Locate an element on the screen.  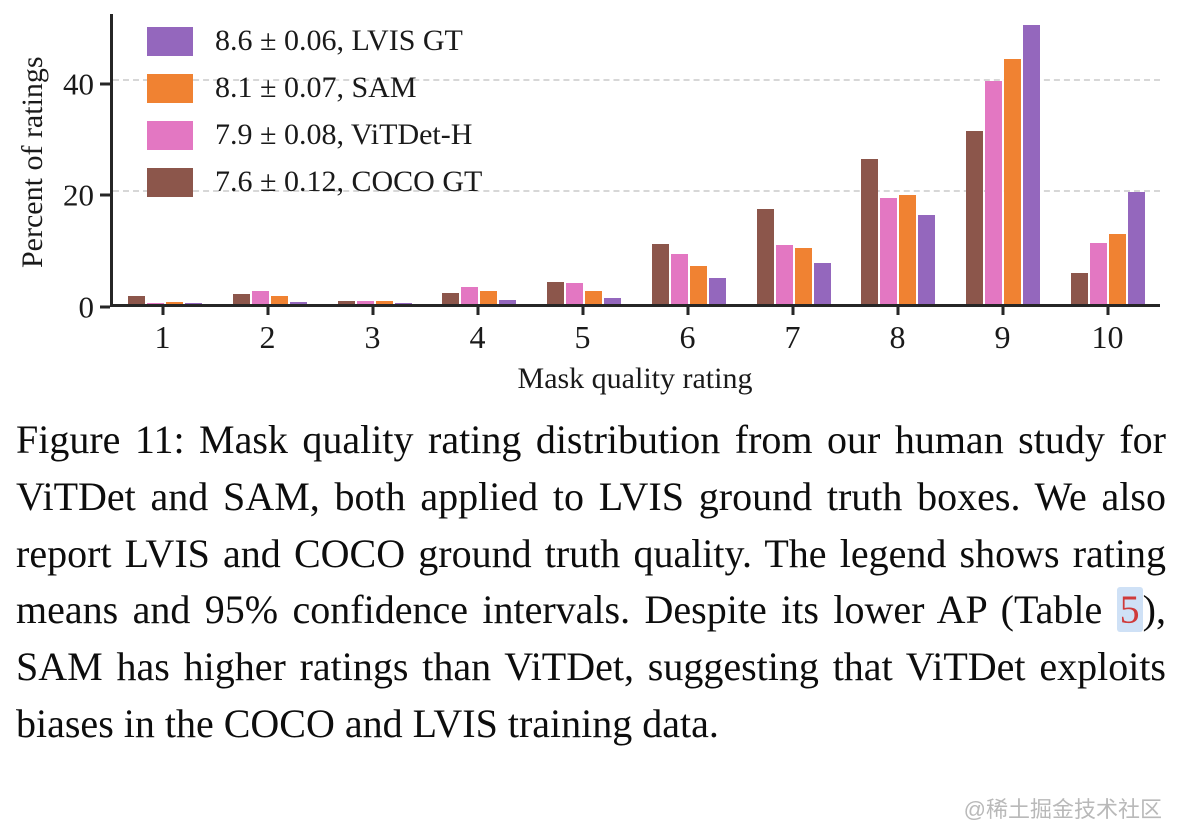
x-tick-label: 3 is located at coordinates (372, 331).